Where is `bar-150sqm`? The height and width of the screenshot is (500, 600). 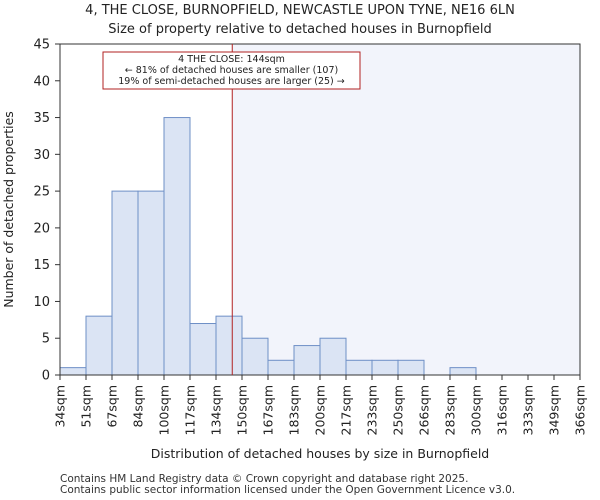
bar-150sqm is located at coordinates (255, 356).